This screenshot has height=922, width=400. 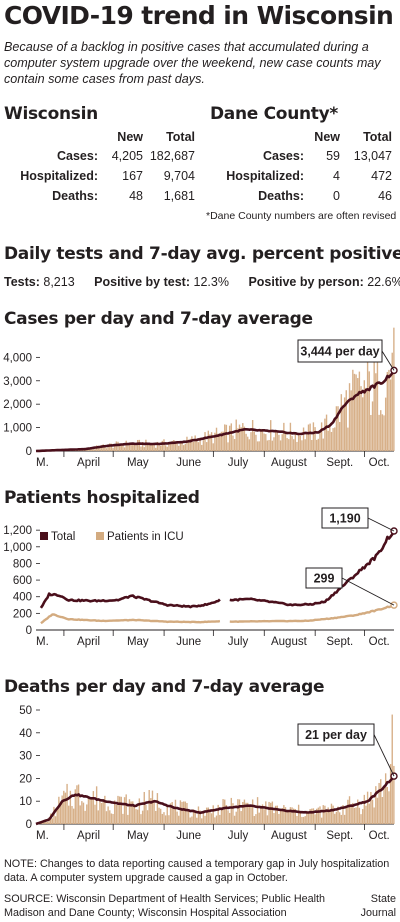 I want to click on icu-callout-label: 299, so click(x=324, y=579).